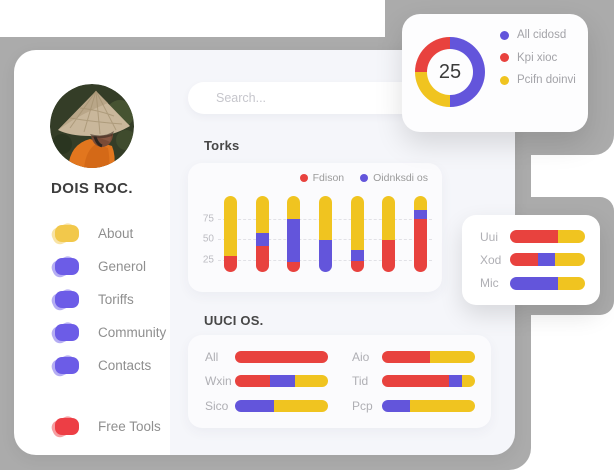  I want to click on sidebar-item-label: Contacts, so click(125, 365).